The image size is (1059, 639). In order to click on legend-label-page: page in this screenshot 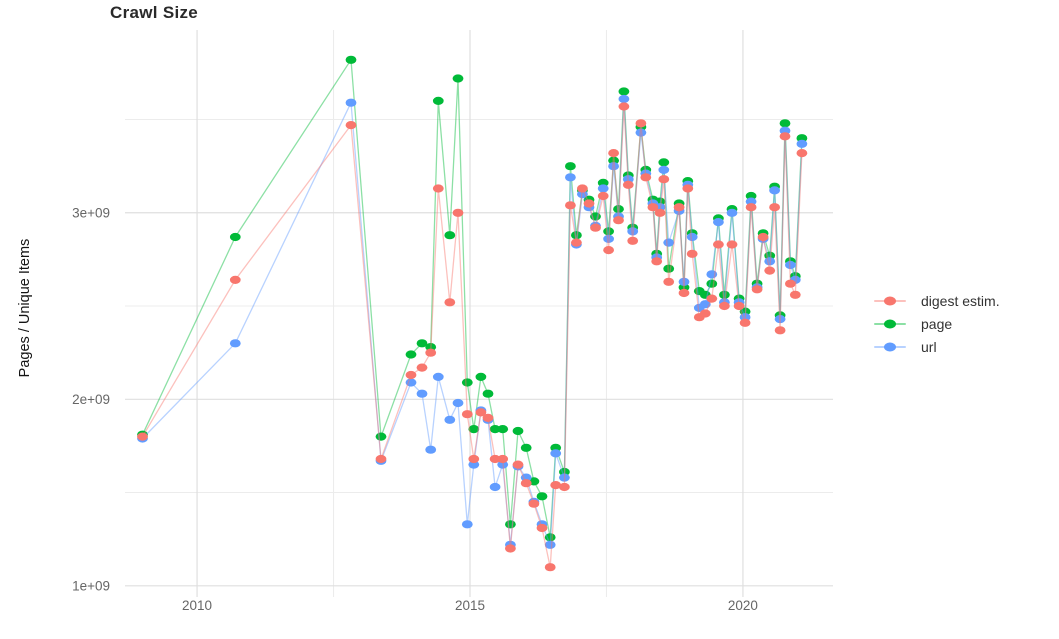, I will do `click(937, 323)`.